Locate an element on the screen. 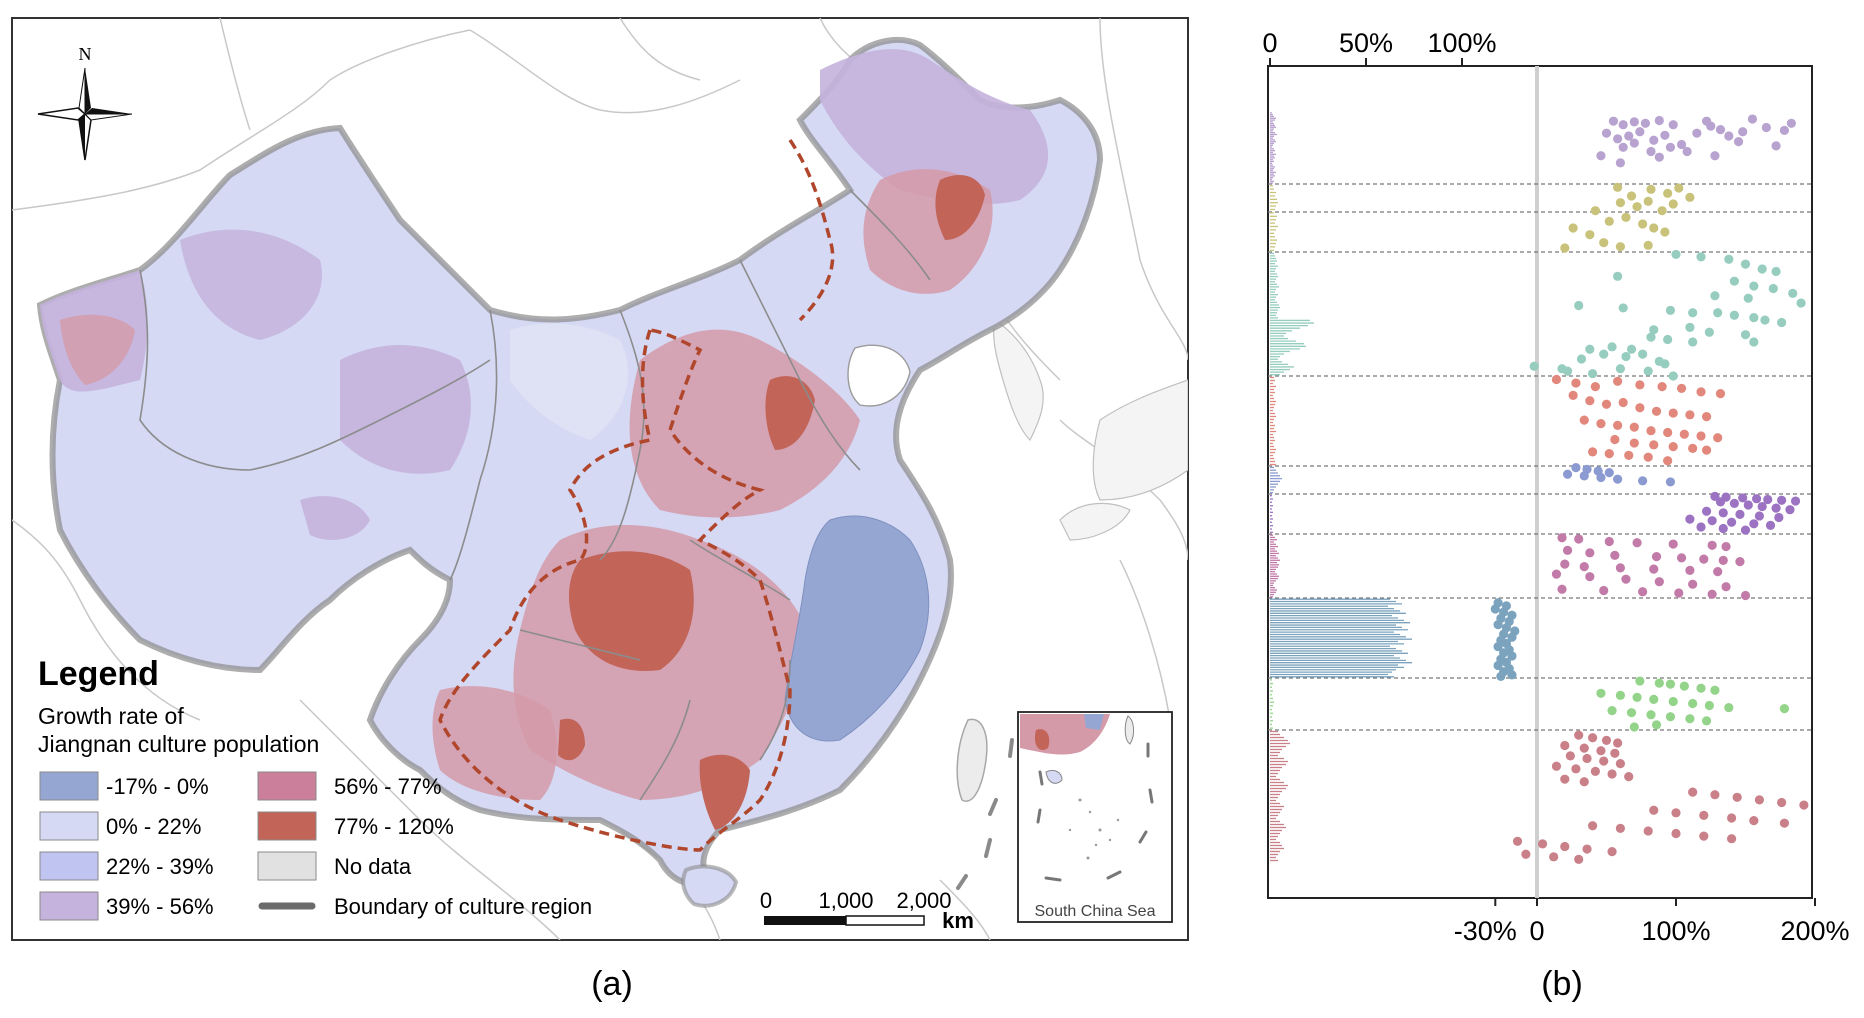 Image resolution: width=1864 pixels, height=1018 pixels. scale-bar: 0 1,000 2,000 km is located at coordinates (867, 910).